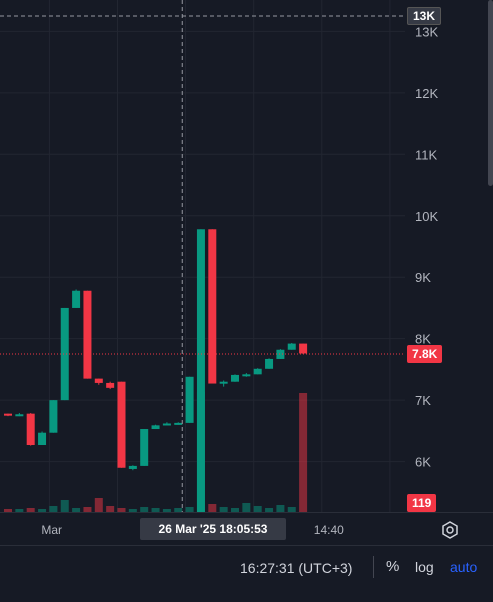 The width and height of the screenshot is (493, 602). Describe the element at coordinates (426, 31) in the screenshot. I see `price-tick-label: 13K` at that location.